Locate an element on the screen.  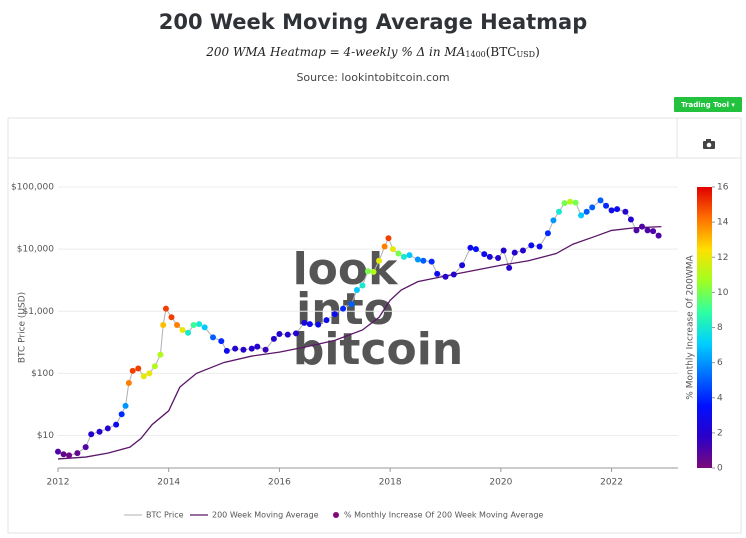
colorbar is located at coordinates (704, 327).